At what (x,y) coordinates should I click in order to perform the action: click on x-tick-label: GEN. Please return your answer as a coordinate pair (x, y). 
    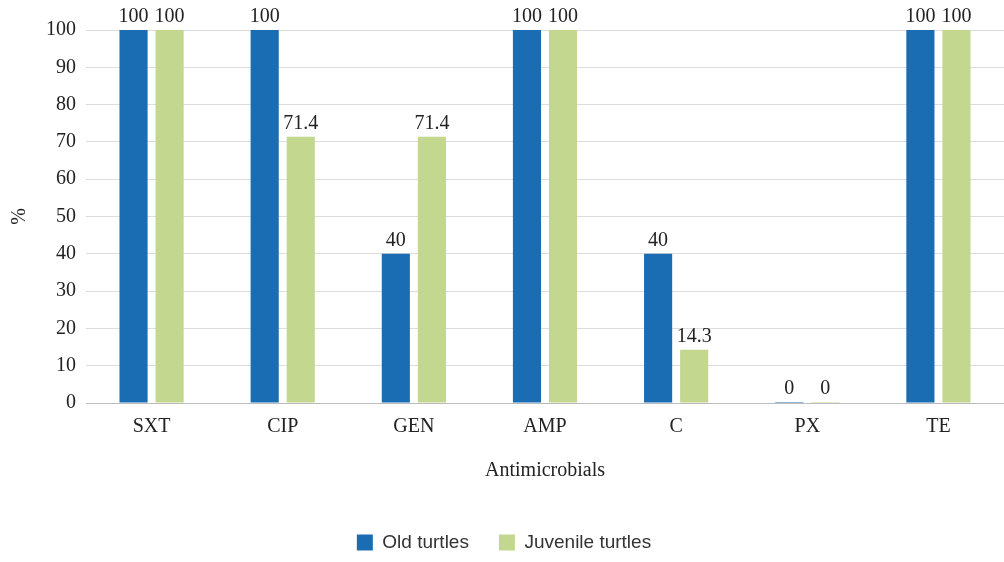
    Looking at the image, I should click on (414, 425).